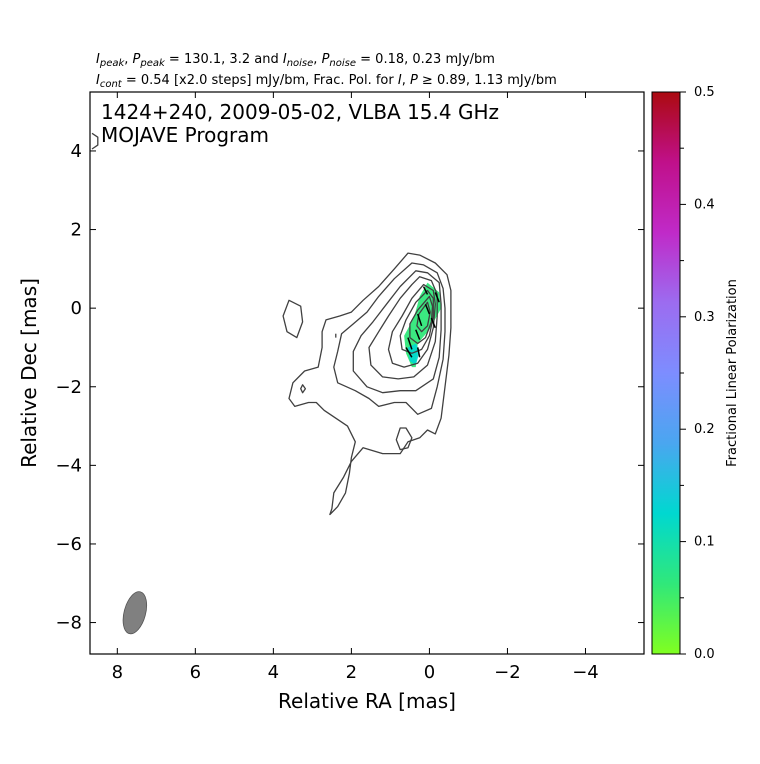 This screenshot has width=760, height=764. What do you see at coordinates (195, 672) in the screenshot?
I see `x-tick-label: 6` at bounding box center [195, 672].